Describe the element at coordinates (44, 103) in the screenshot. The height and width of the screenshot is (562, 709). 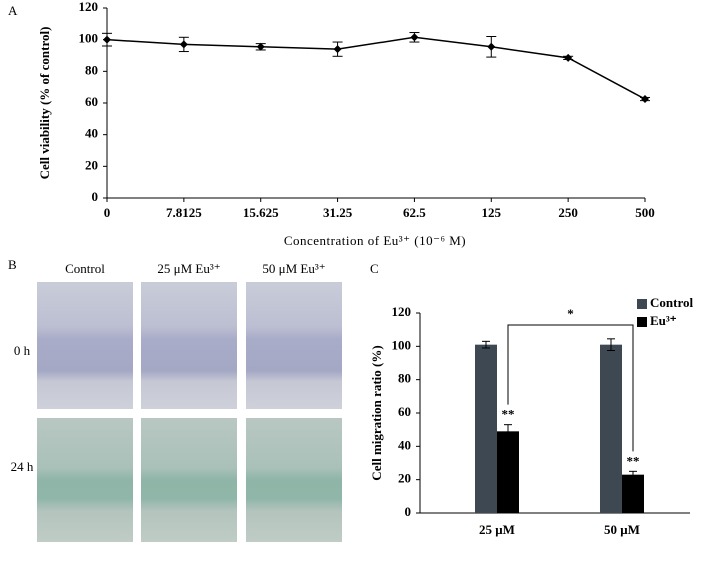
I see `y-axis-label: Cell viability (% of control)` at that location.